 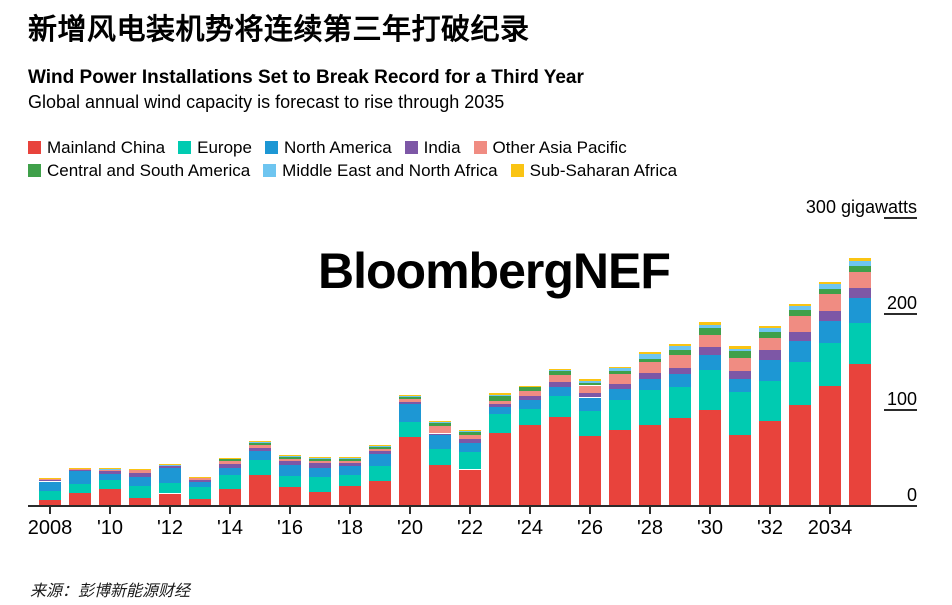 I want to click on bar-segment-india-2032, so click(x=770, y=355).